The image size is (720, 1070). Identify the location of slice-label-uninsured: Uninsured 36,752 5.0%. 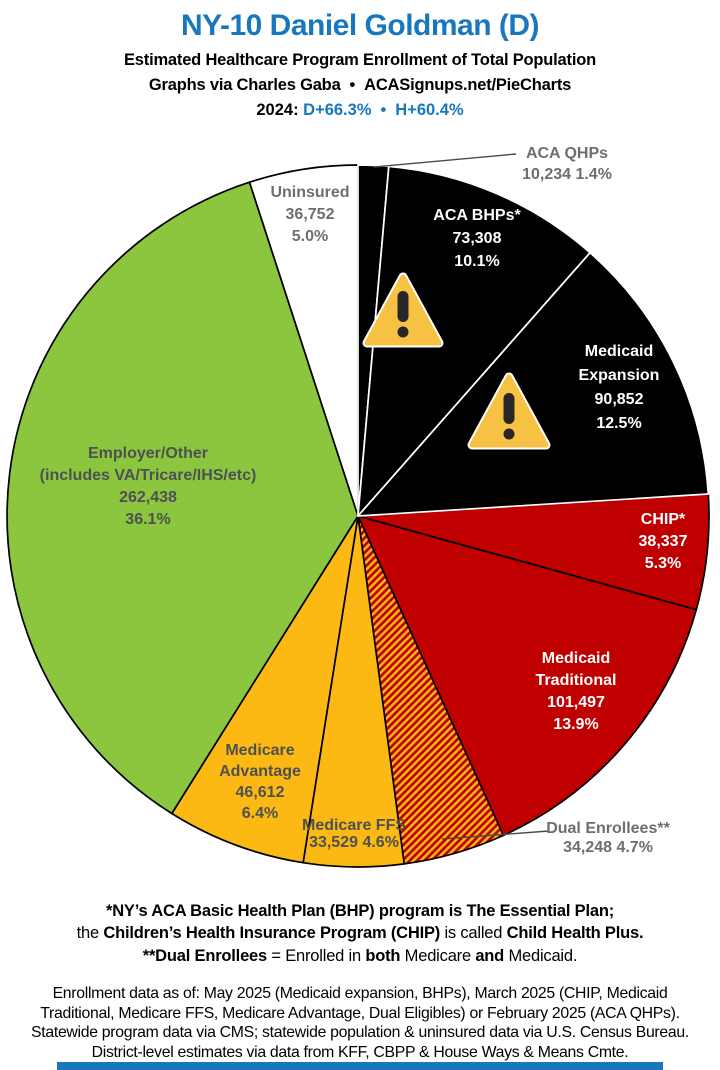
(309, 215).